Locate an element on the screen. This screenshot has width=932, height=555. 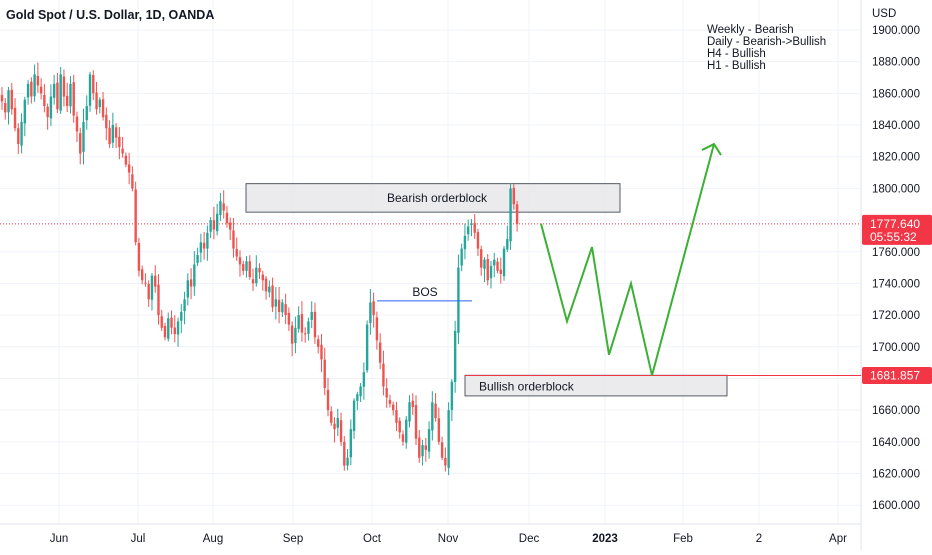
time-tick-label: Jul is located at coordinates (138, 539).